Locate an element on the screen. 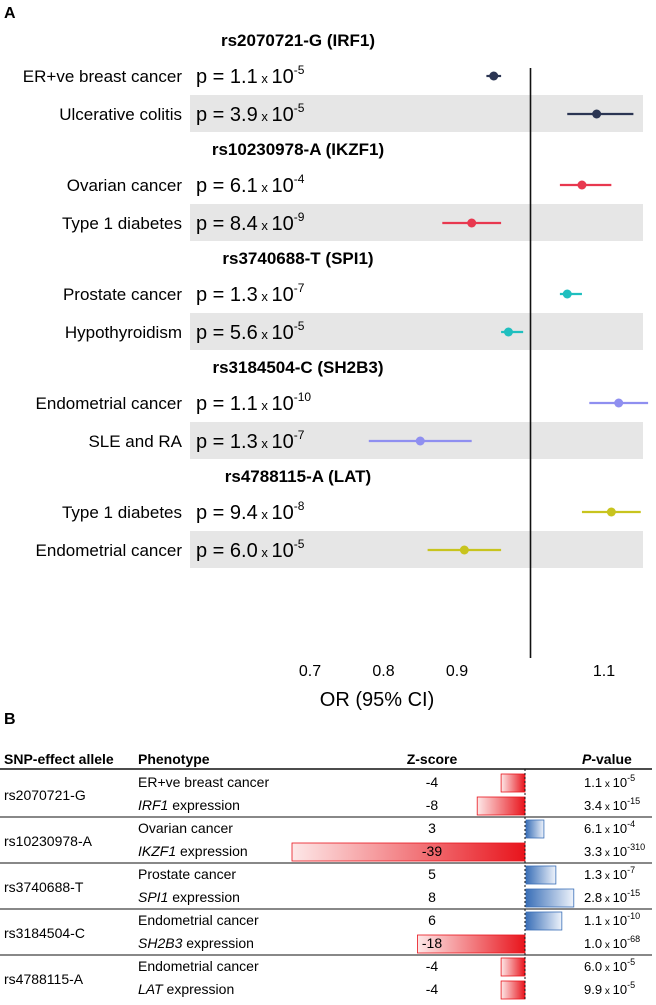  p-mantissa: 9.9 is located at coordinates (593, 989).